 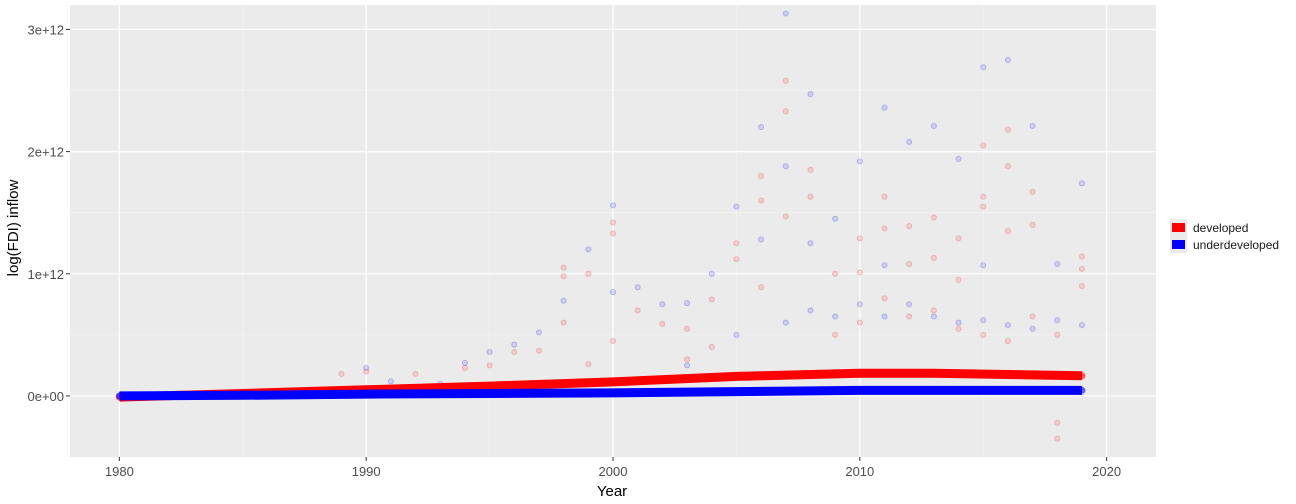 I want to click on legend-swatch-red, so click(x=1178, y=227).